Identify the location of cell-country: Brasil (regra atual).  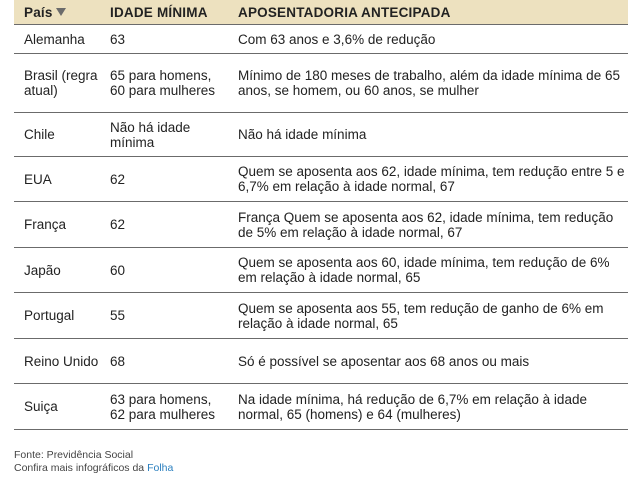
(57, 83).